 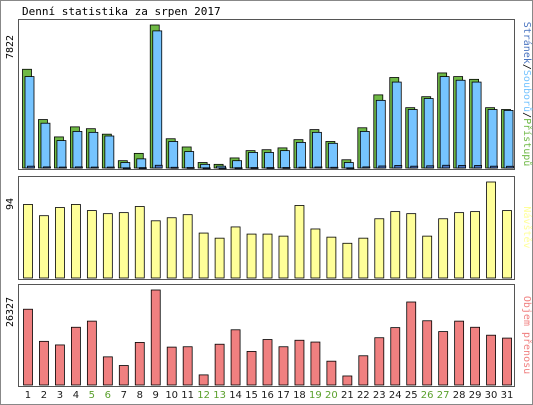 I want to click on side-label-objem: Objem přenosu, so click(x=527, y=335).